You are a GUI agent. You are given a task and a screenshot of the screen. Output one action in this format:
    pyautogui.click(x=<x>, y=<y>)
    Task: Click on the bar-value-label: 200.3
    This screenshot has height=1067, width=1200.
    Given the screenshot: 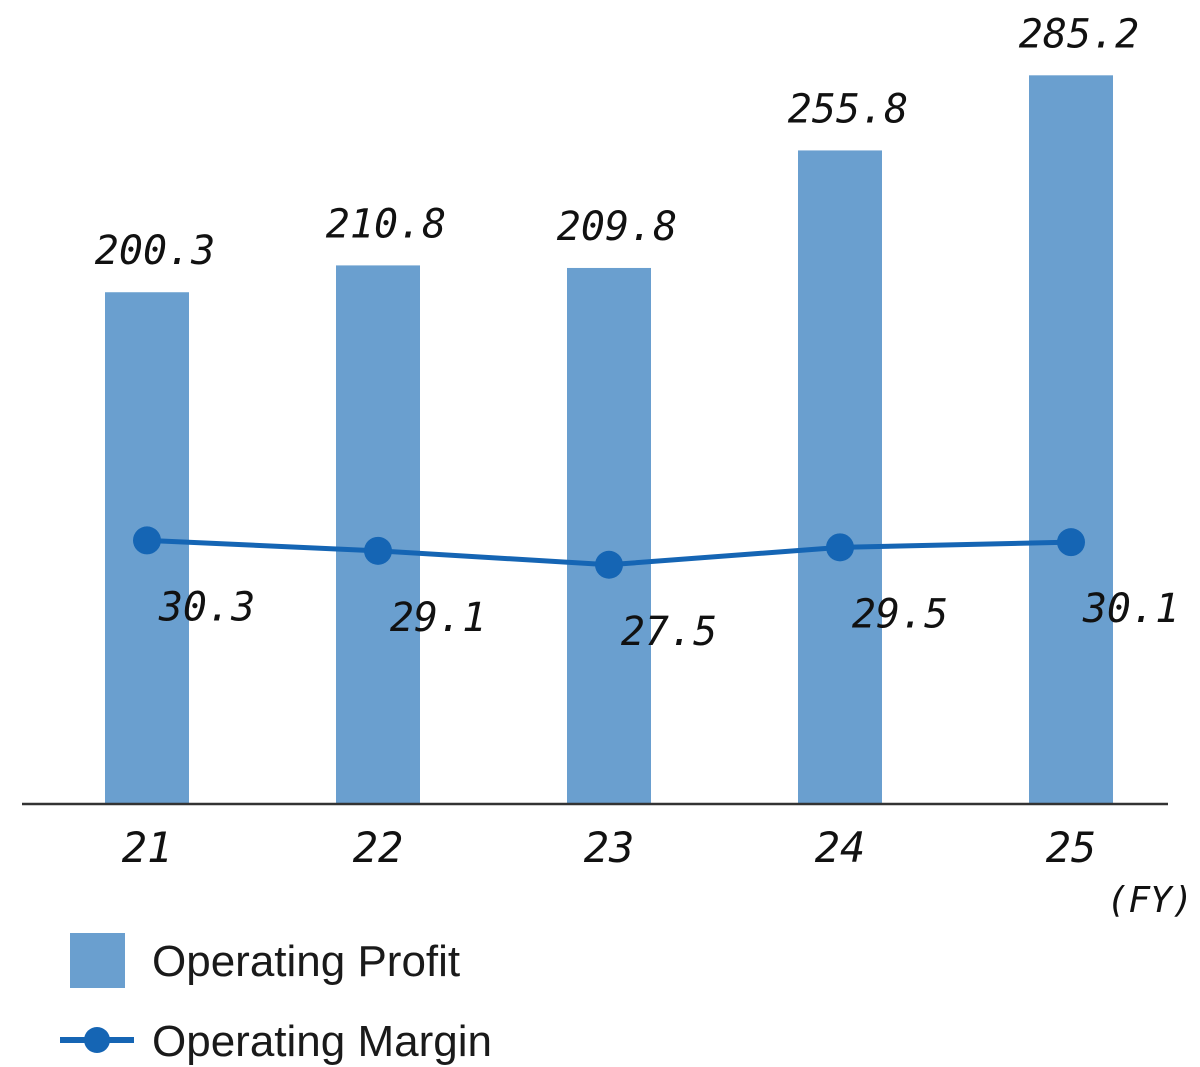 What is the action you would take?
    pyautogui.click(x=155, y=251)
    